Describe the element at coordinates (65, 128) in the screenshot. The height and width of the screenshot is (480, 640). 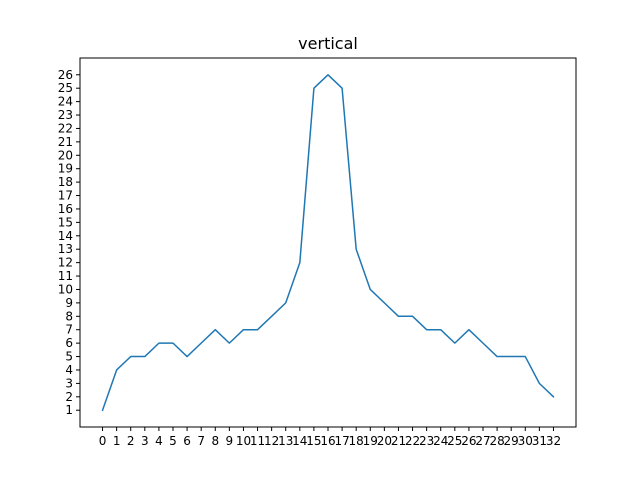
I see `y-tick-label: 22` at that location.